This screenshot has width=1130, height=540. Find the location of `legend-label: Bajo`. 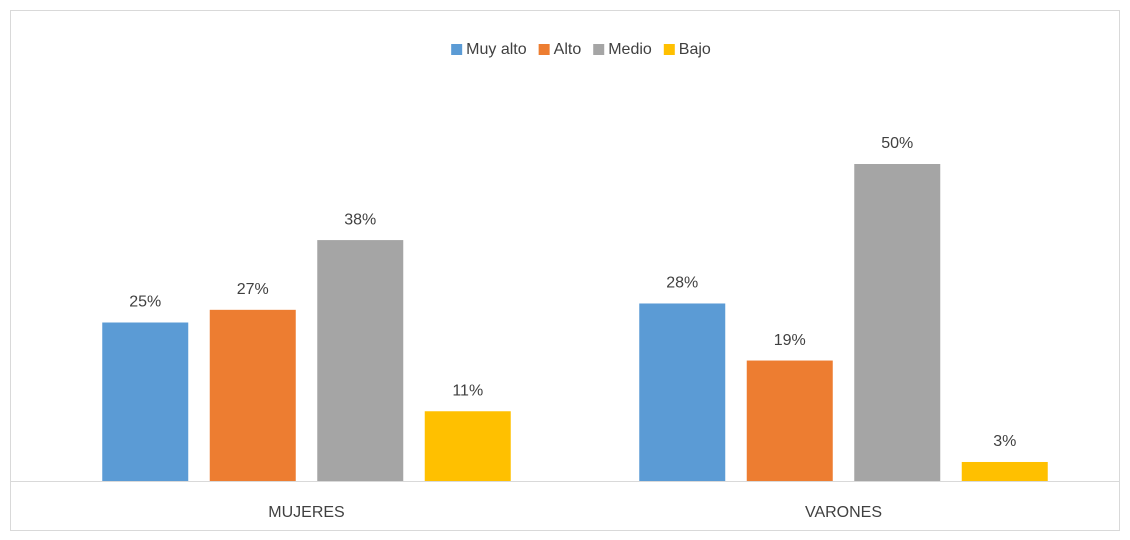

legend-label: Bajo is located at coordinates (695, 49).